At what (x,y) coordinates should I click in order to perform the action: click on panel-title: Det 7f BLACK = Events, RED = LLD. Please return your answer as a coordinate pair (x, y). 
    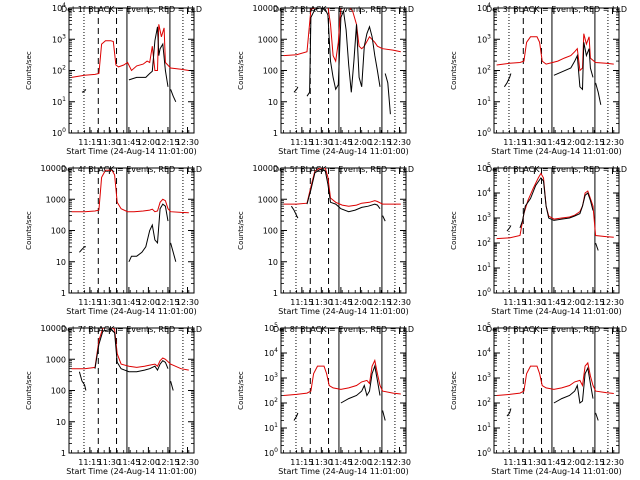
    Looking at the image, I should click on (131, 329).